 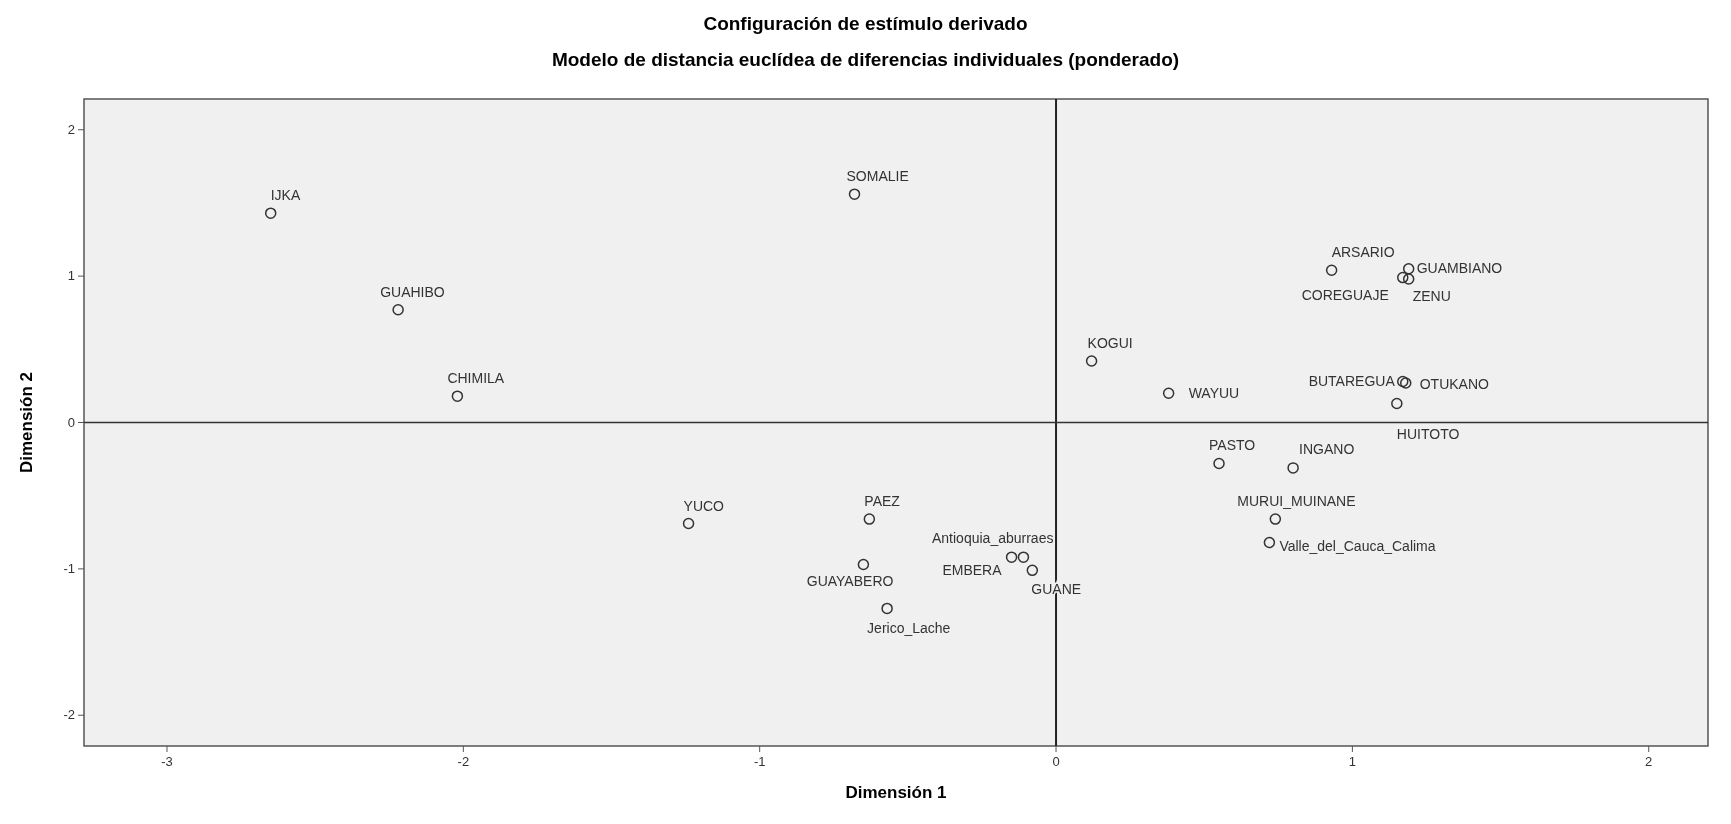 I want to click on annotation: Valle_del_Cauca_Calima, so click(x=1357, y=545).